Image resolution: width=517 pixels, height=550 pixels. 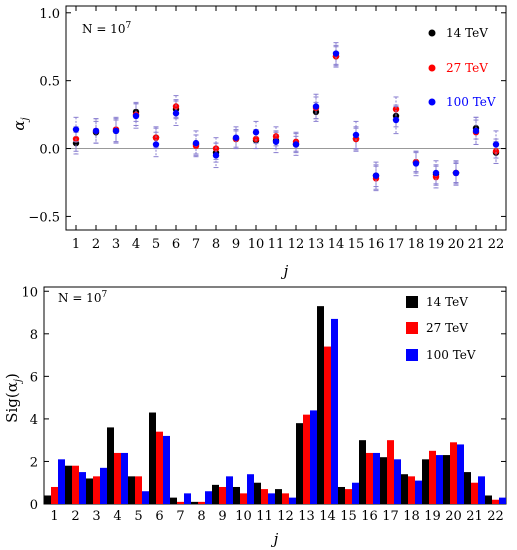 What do you see at coordinates (34, 377) in the screenshot?
I see `bottom-y-tick-label: 6` at bounding box center [34, 377].